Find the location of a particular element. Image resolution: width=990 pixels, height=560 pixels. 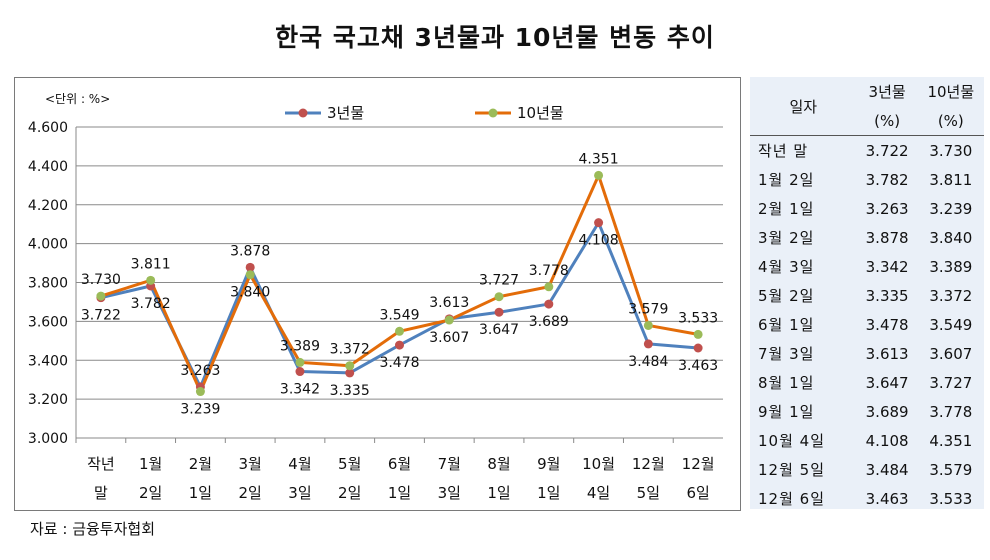

table-row: 4월 3일 3.342 3.389 is located at coordinates (867, 266).